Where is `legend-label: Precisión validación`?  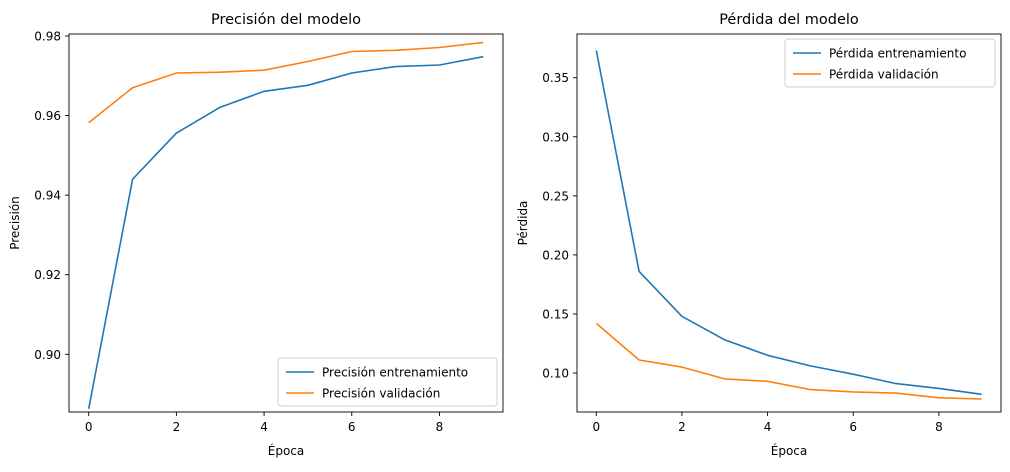
legend-label: Precisión validación is located at coordinates (381, 394).